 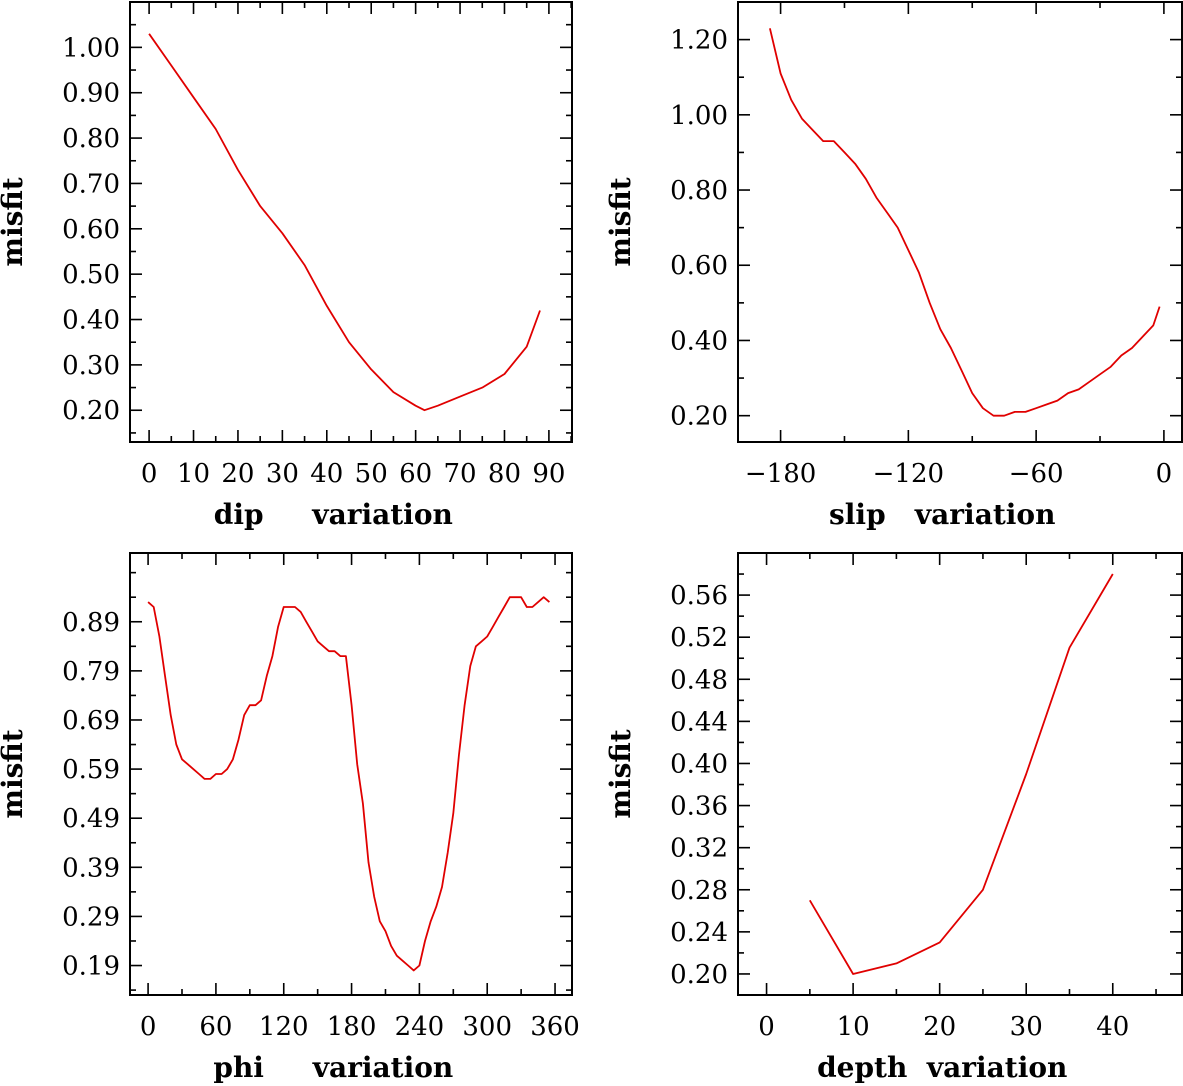 What do you see at coordinates (460, 474) in the screenshot?
I see `x-tick-label: 70` at bounding box center [460, 474].